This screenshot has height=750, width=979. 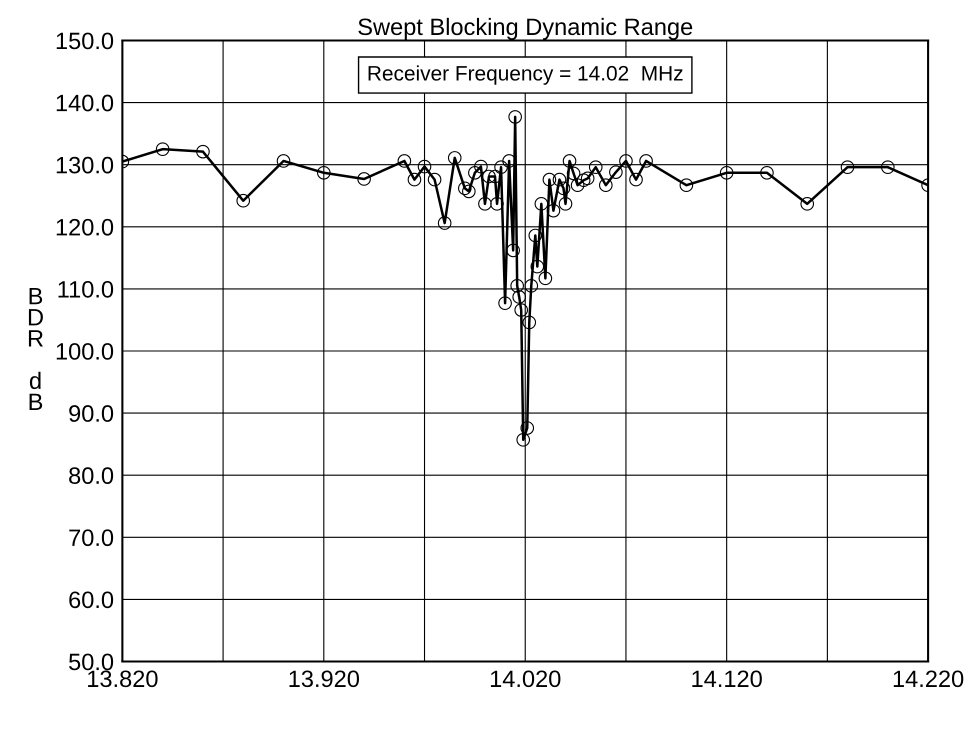 I want to click on y-tick-label: 110.0, so click(x=86, y=289).